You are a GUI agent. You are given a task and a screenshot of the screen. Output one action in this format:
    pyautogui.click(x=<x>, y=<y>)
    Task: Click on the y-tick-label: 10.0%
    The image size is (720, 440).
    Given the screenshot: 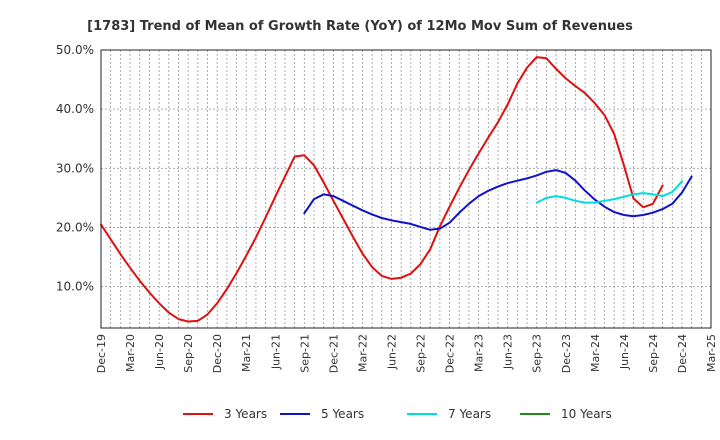 What is the action you would take?
    pyautogui.click(x=75, y=287)
    